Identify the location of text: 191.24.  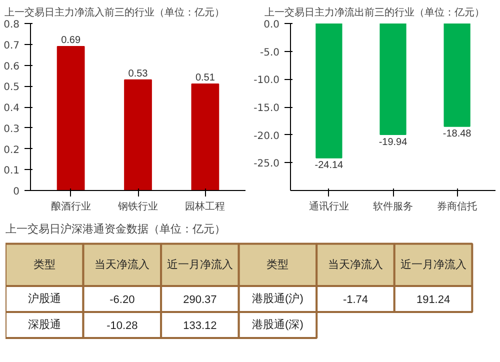
(433, 300).